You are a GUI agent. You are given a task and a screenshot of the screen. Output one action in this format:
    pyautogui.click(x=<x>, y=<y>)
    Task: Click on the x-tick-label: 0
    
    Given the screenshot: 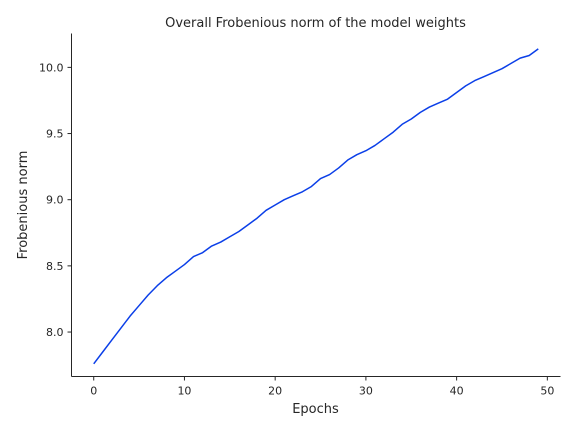 What is the action you would take?
    pyautogui.click(x=93, y=391)
    